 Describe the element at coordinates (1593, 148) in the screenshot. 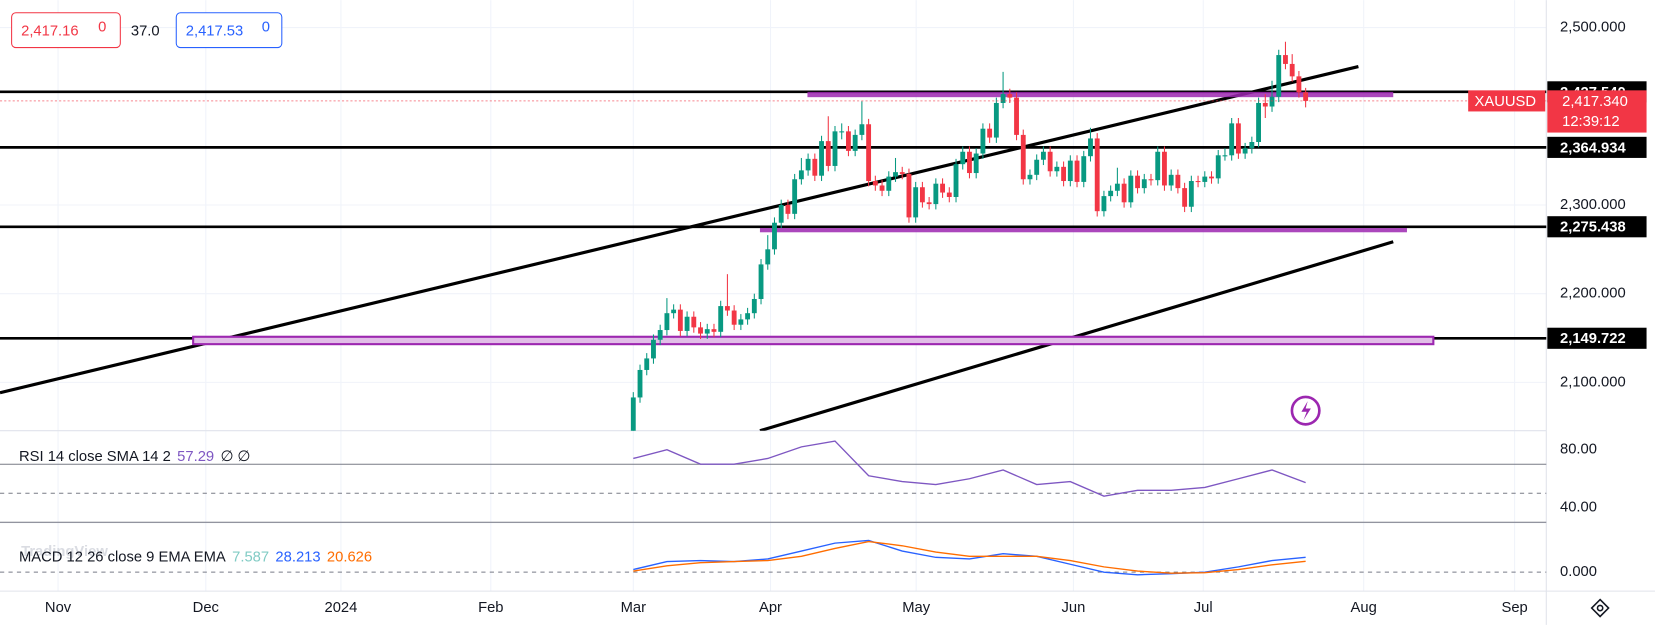

I see `level-label: 2,364.934` at that location.